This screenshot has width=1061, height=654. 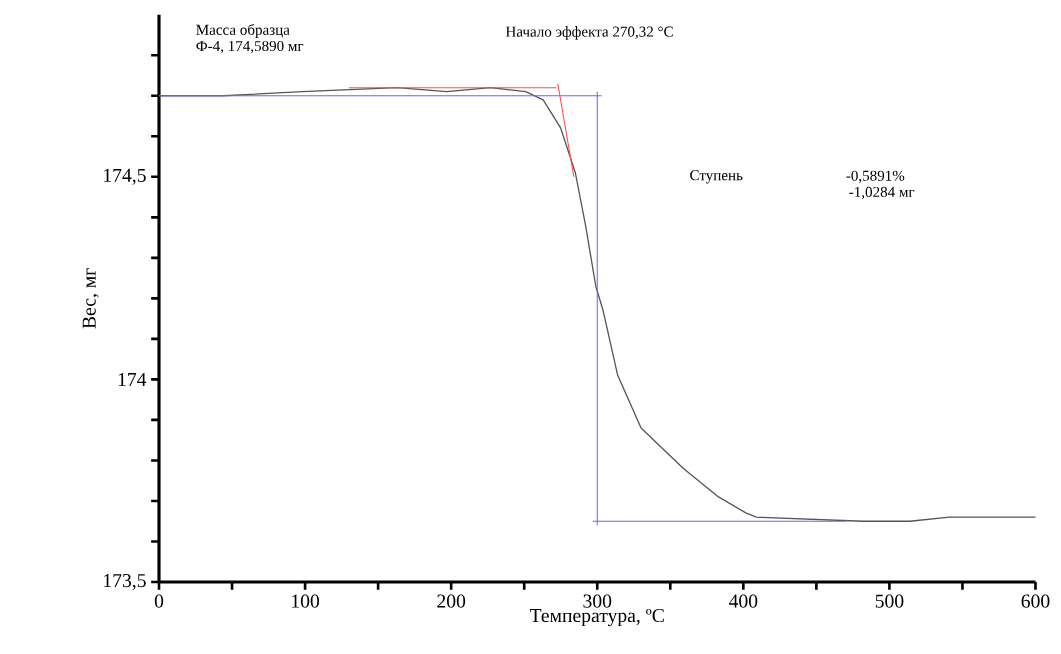 What do you see at coordinates (875, 177) in the screenshot?
I see `annotation: -0,5891%` at bounding box center [875, 177].